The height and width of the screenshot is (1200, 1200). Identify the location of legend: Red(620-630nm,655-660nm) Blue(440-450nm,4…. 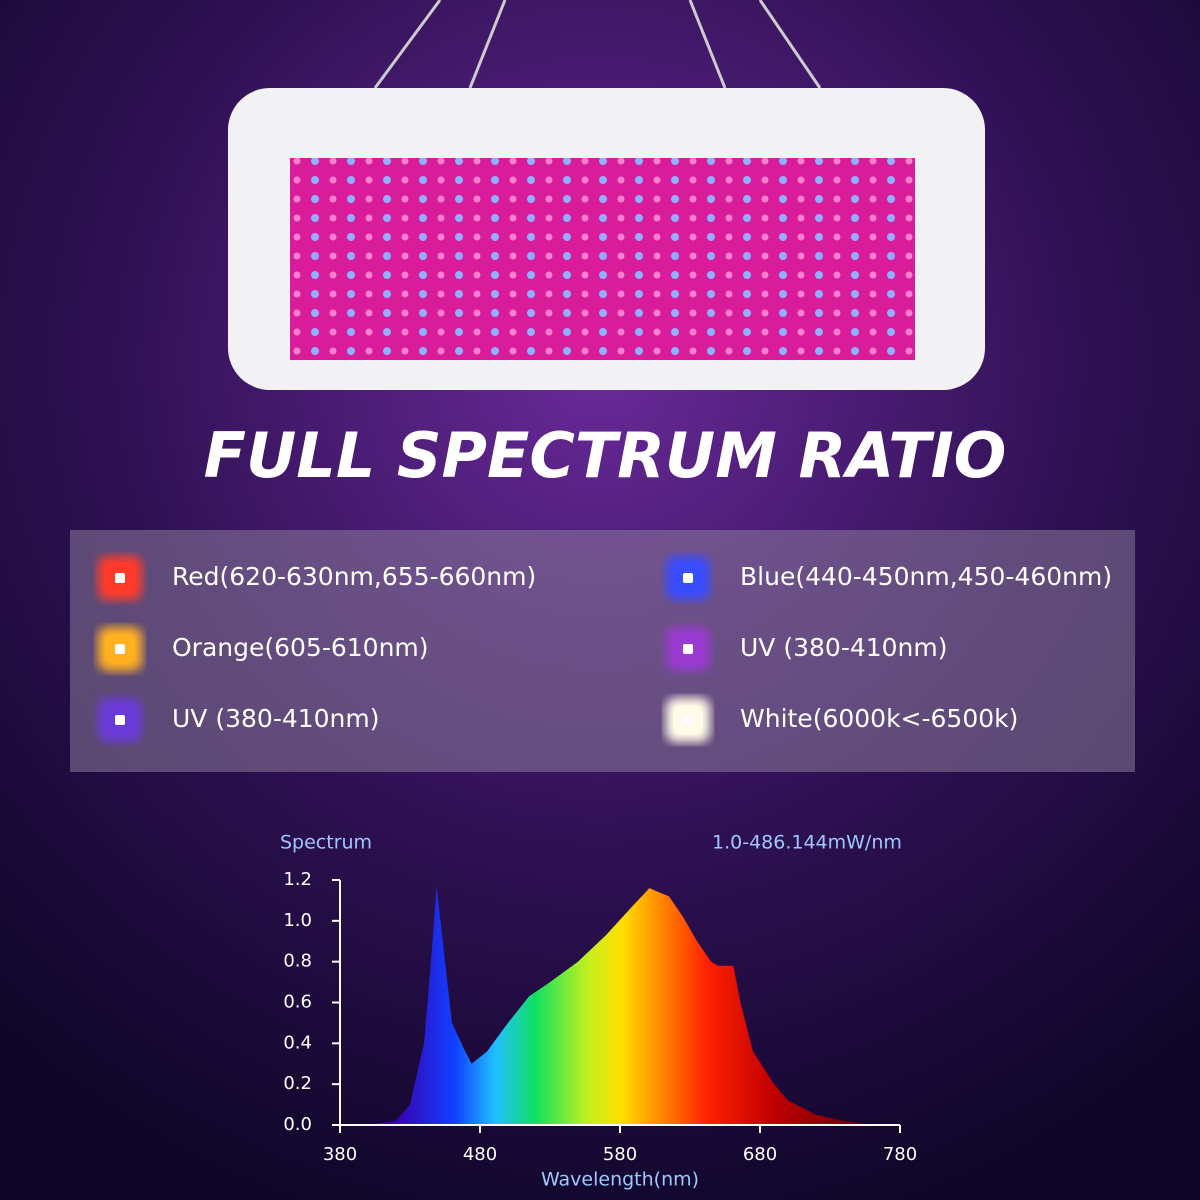
(605, 649).